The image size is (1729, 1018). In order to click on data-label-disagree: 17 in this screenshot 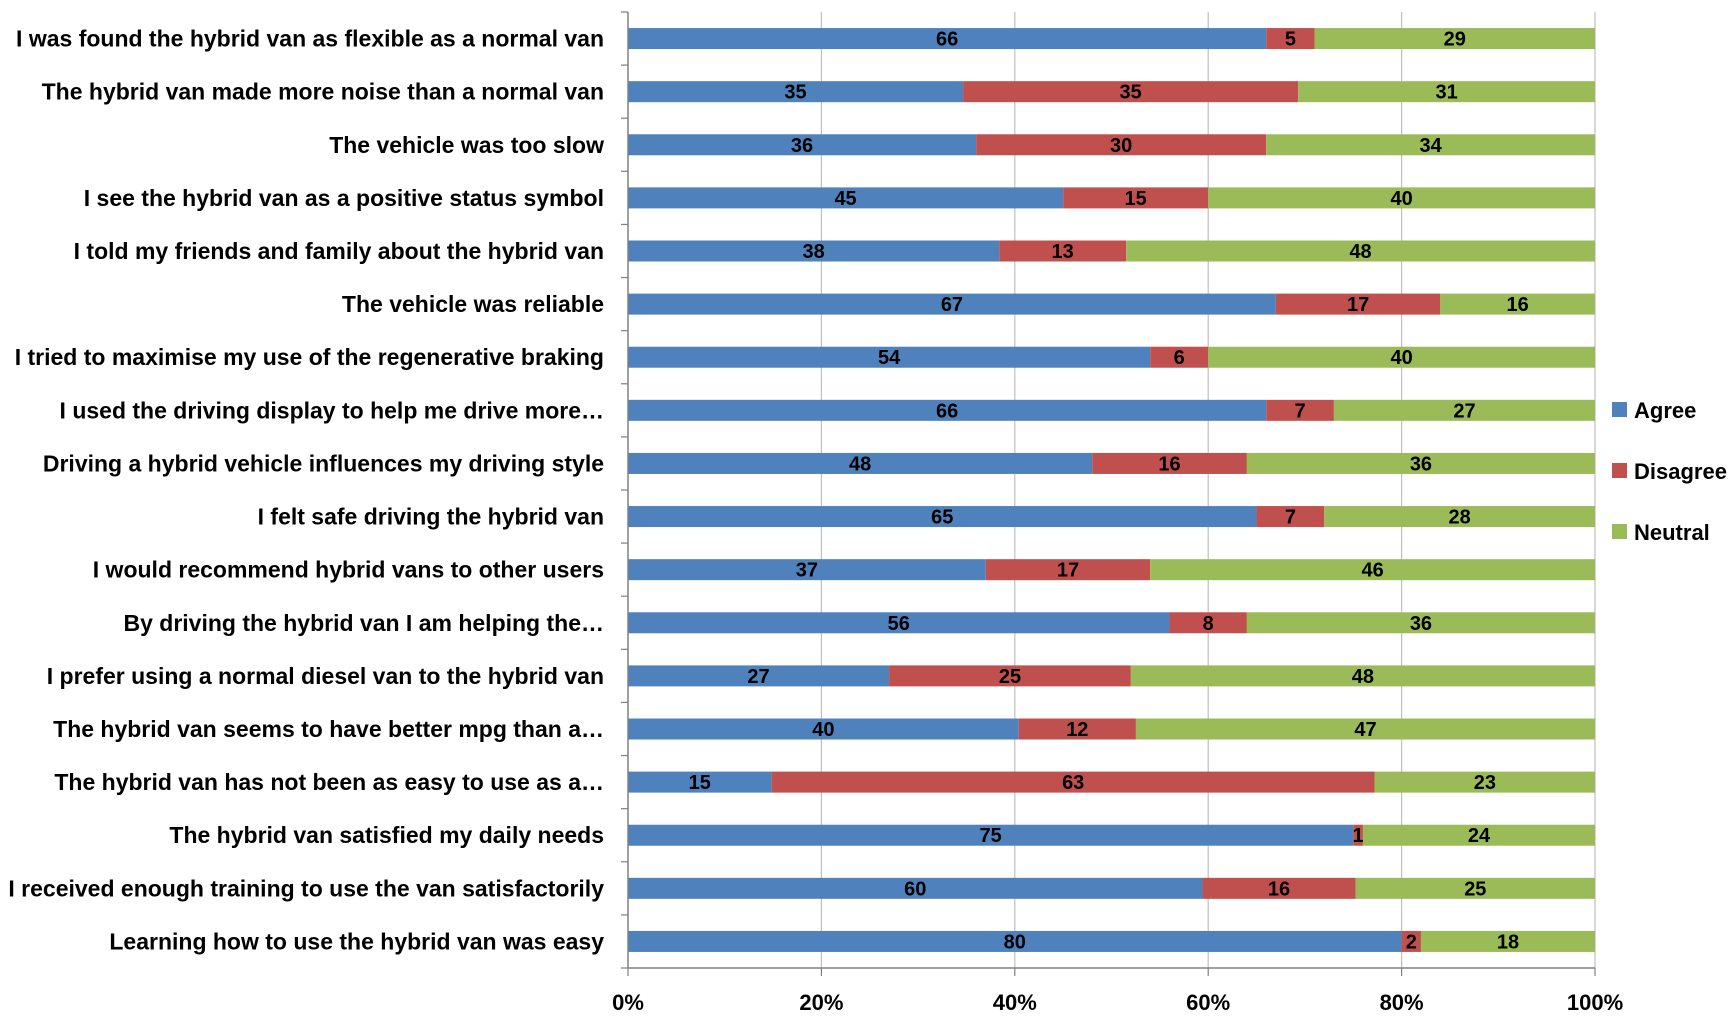, I will do `click(1068, 571)`.